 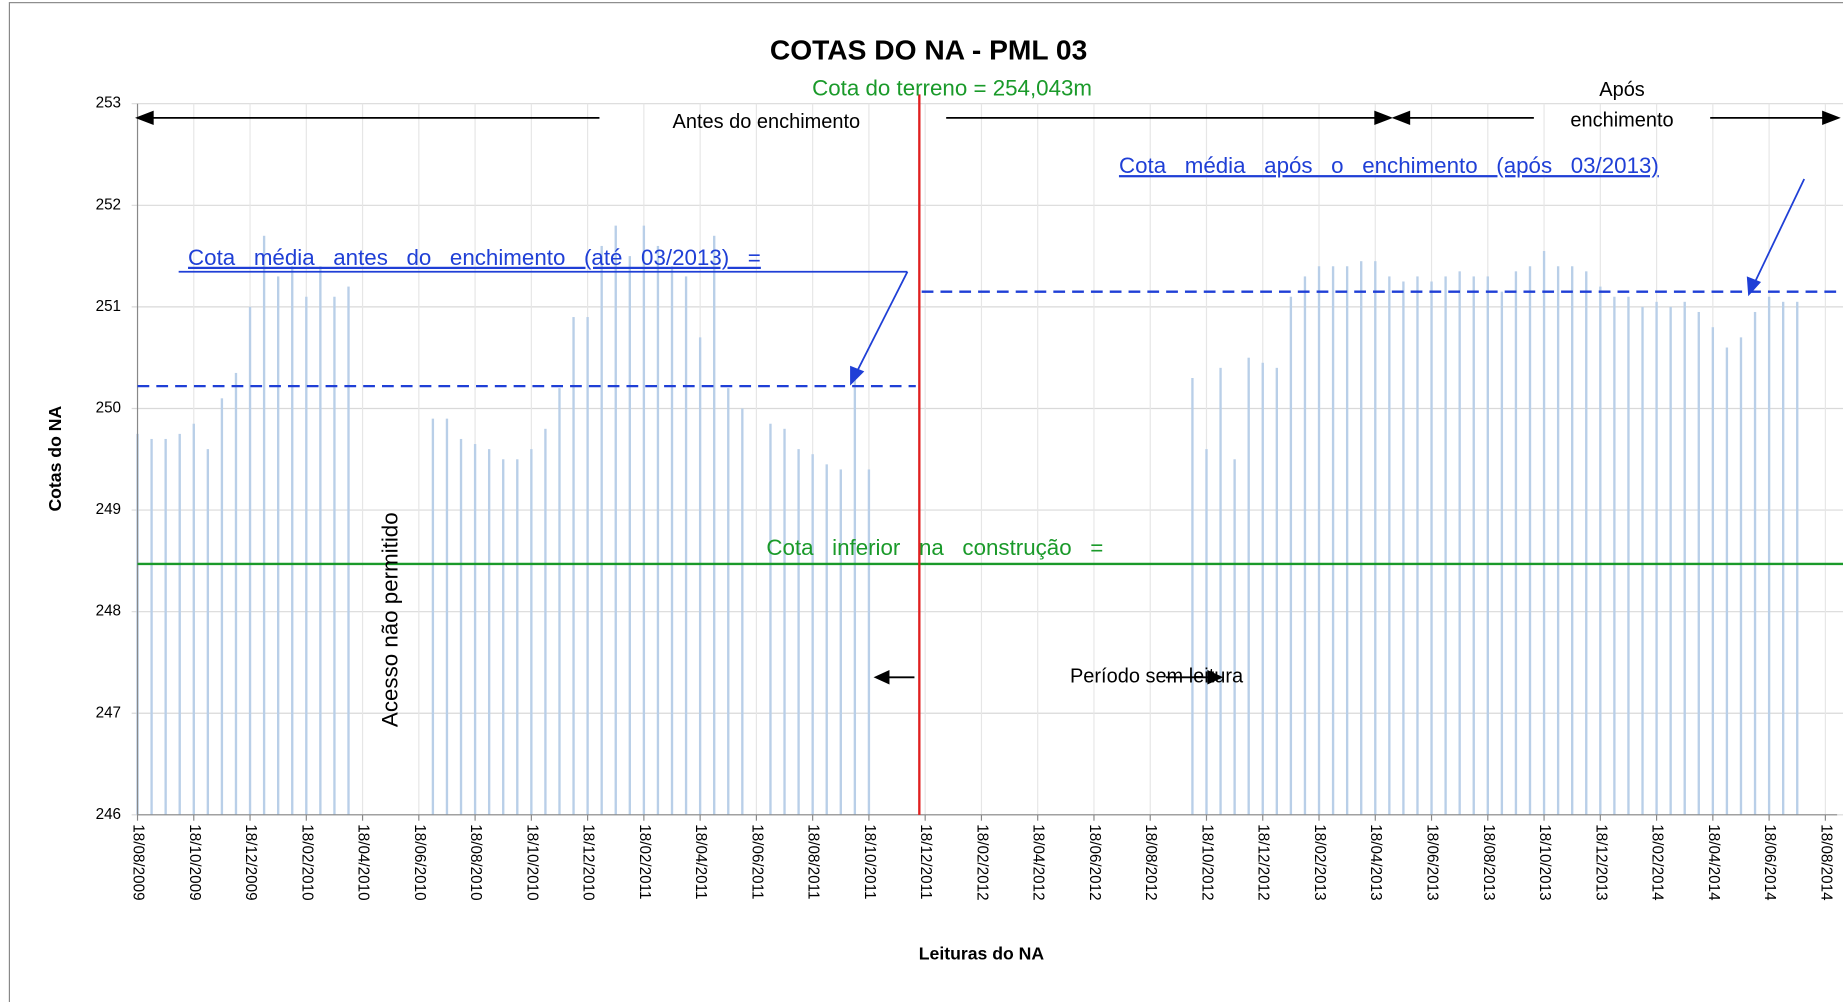 What do you see at coordinates (137, 862) in the screenshot?
I see `x-tick-label: 18/08/2009` at bounding box center [137, 862].